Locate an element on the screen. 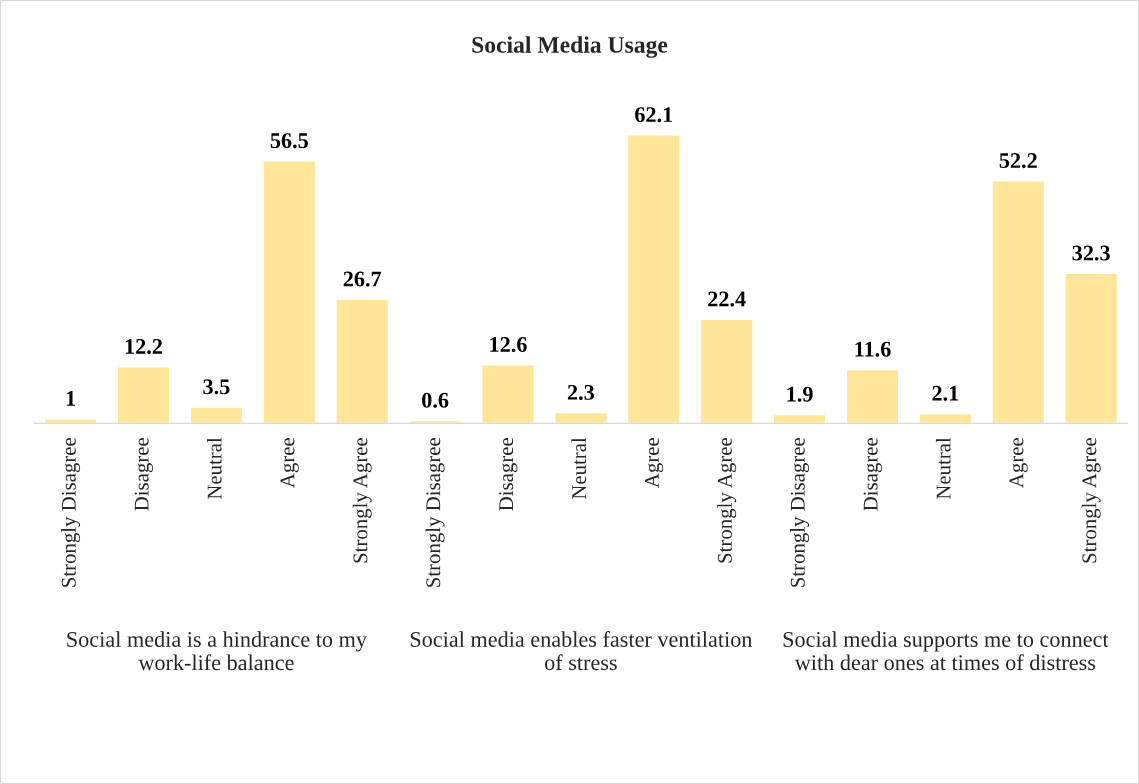 This screenshot has height=784, width=1139. data-label: 12.2 is located at coordinates (143, 346).